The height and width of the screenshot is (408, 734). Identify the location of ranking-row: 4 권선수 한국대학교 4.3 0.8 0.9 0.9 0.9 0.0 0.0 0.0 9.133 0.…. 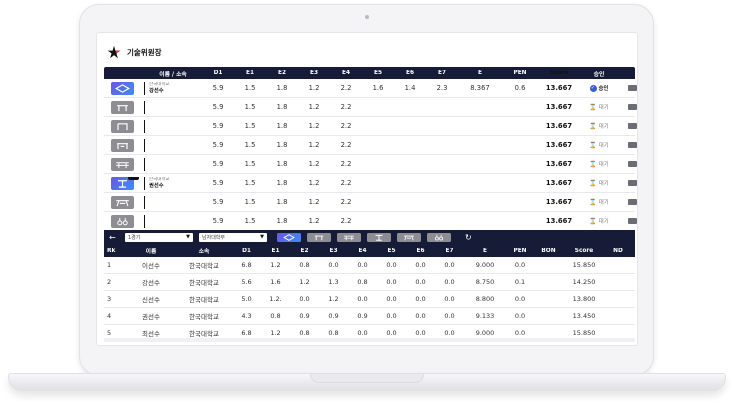
(369, 316).